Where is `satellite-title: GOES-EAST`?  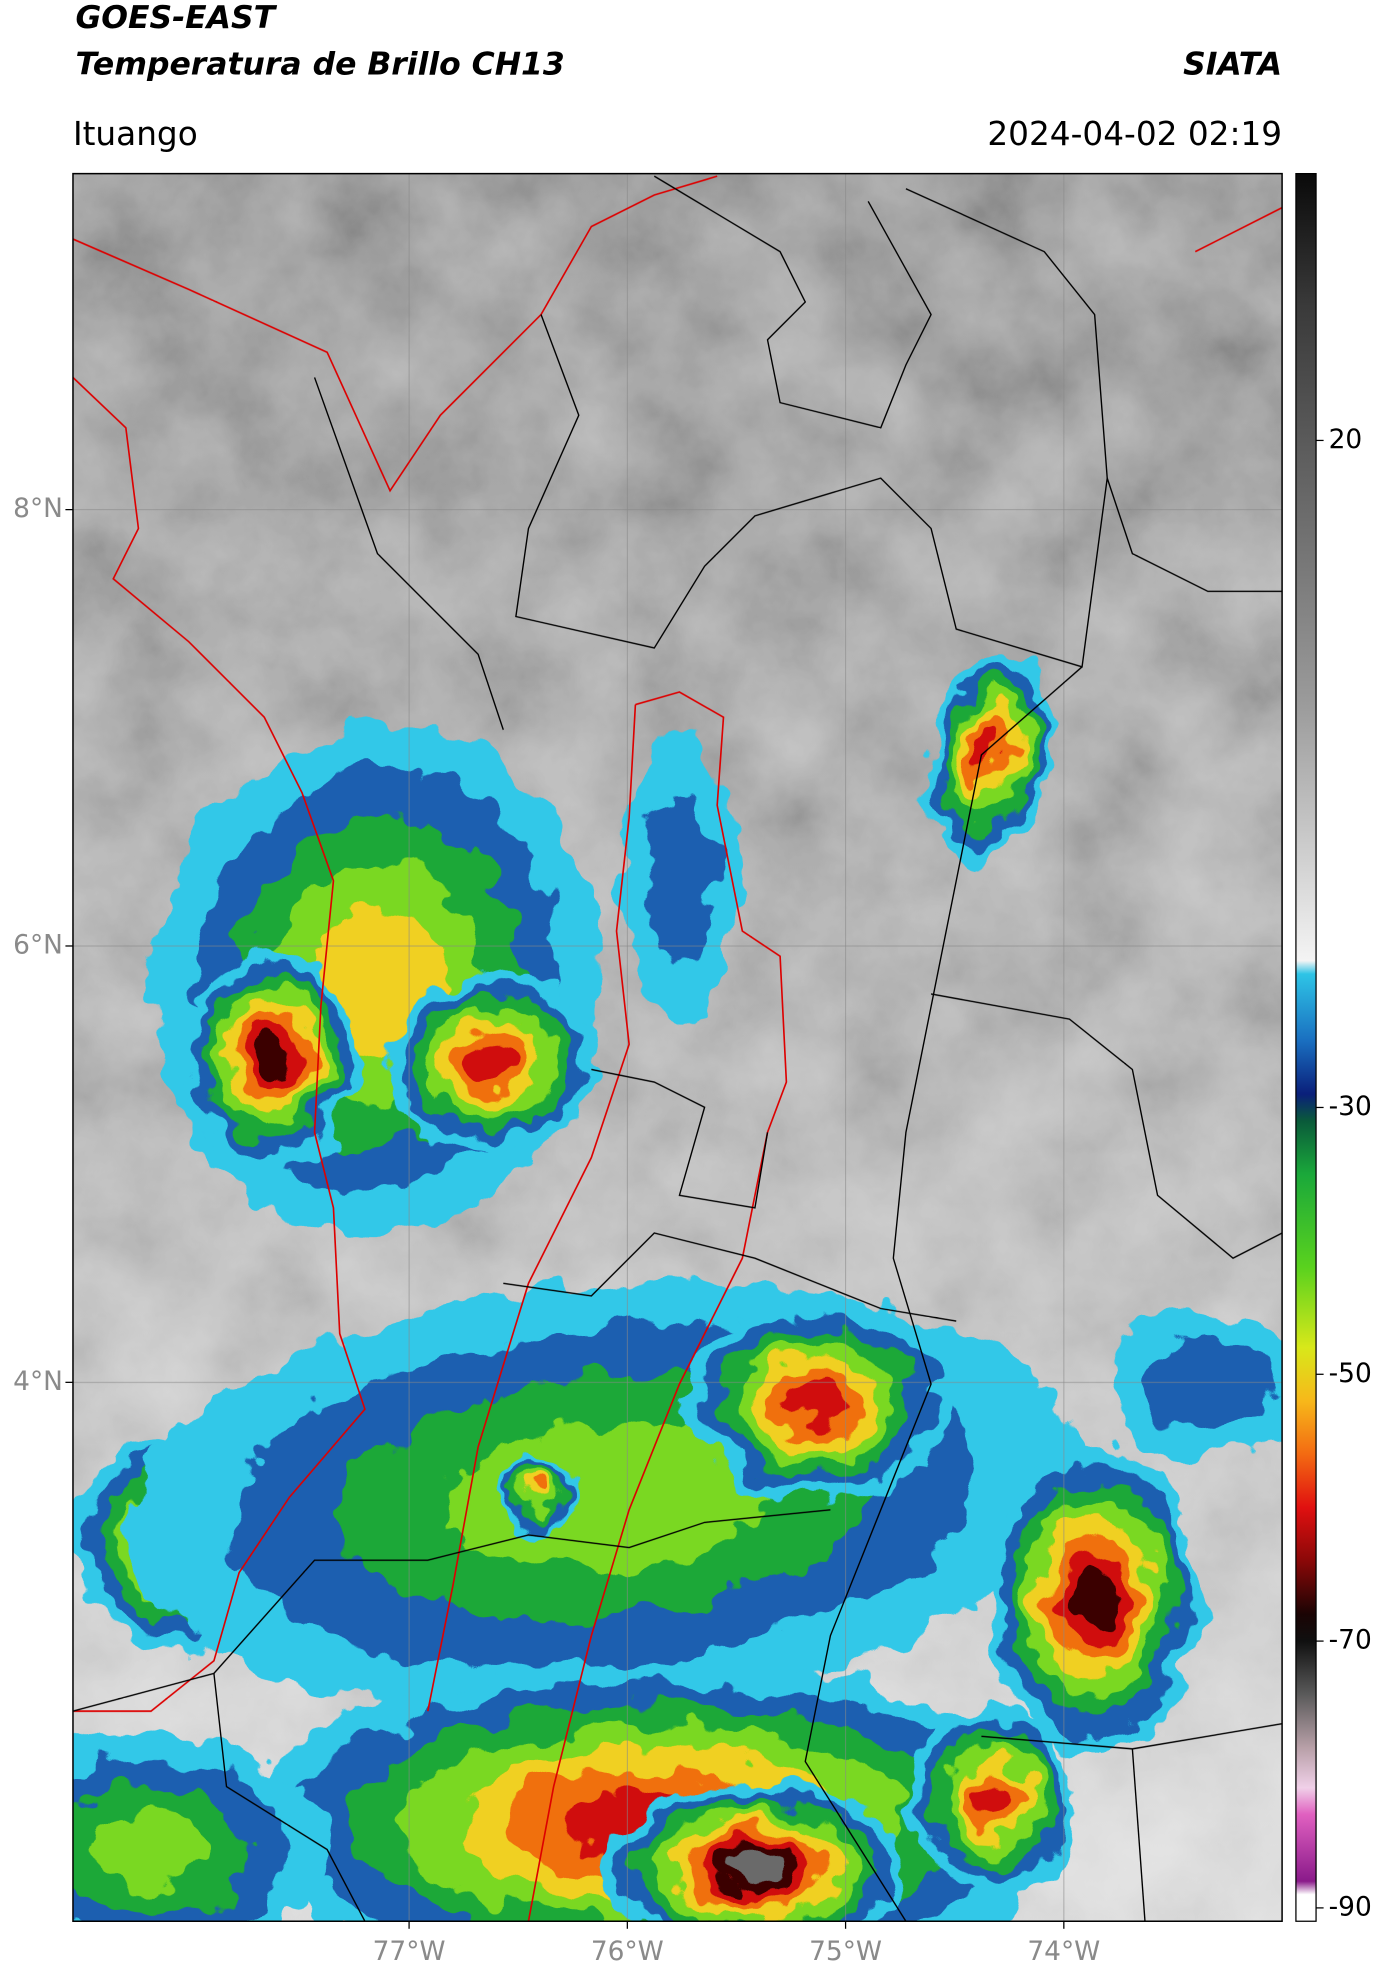 satellite-title: GOES-EAST is located at coordinates (176, 18).